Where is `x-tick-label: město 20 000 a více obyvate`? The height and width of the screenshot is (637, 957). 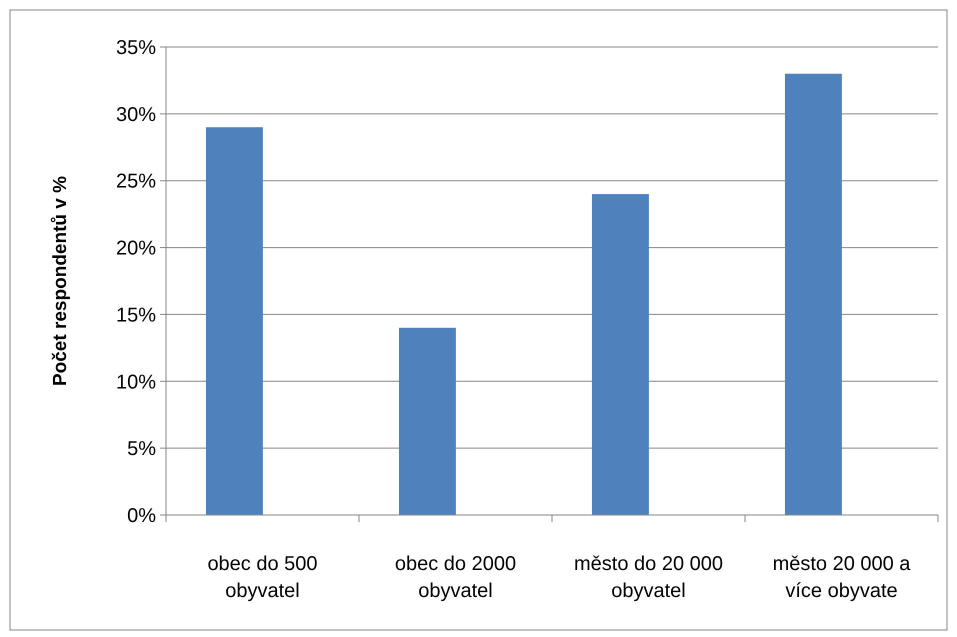 x-tick-label: město 20 000 a více obyvate is located at coordinates (842, 577).